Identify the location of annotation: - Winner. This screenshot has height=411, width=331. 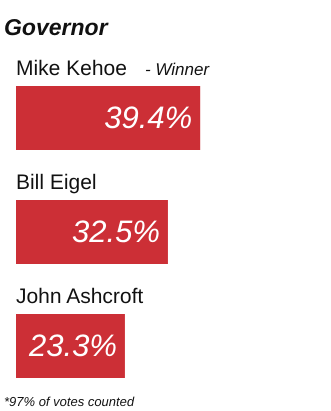
(177, 69).